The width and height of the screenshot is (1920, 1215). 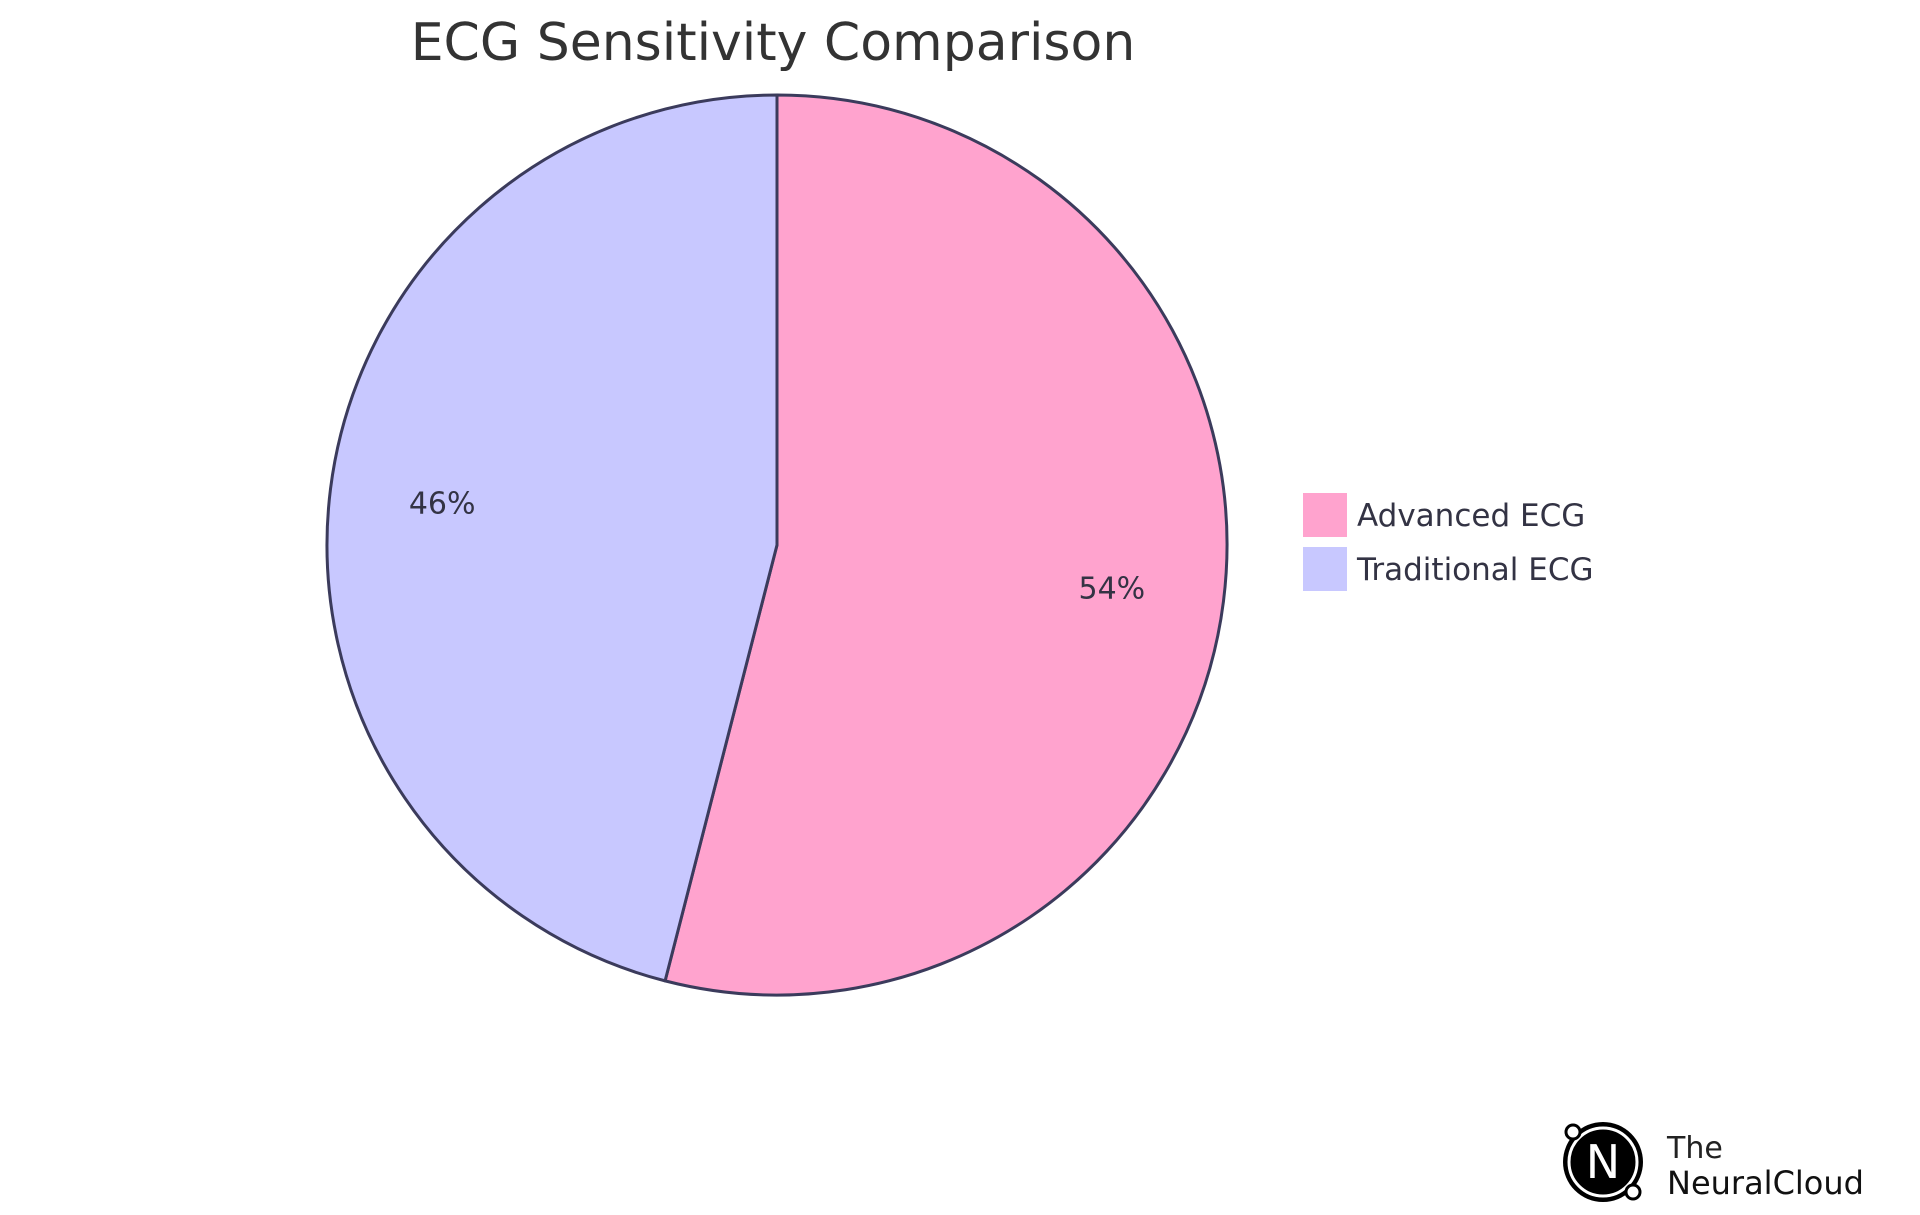 What do you see at coordinates (442, 504) in the screenshot?
I see `slice-label-traditional-ecg: 46%` at bounding box center [442, 504].